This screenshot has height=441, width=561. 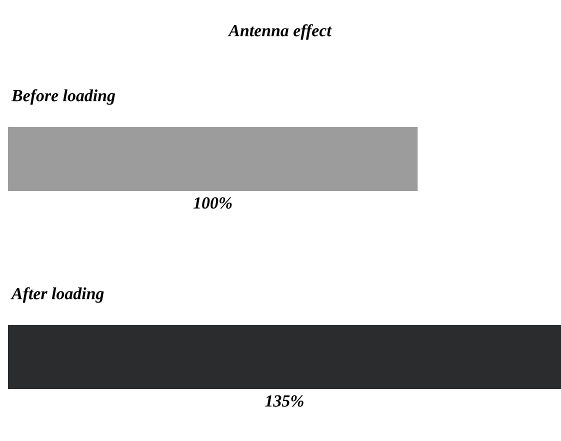 I want to click on y-tick-label: Before loading, so click(x=63, y=97).